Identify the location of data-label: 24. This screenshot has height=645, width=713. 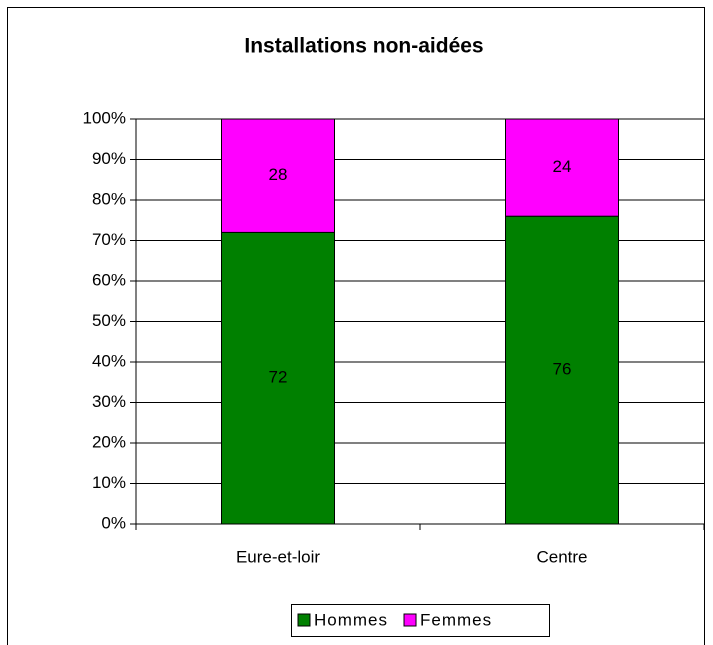
(562, 166).